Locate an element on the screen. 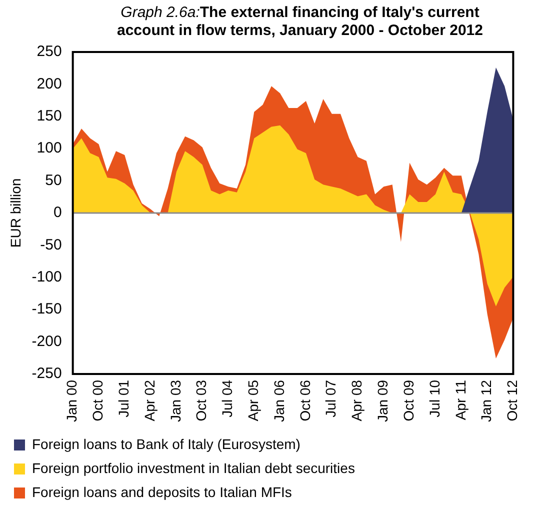 The width and height of the screenshot is (536, 527). y-tick-label: -250 is located at coordinates (47, 373).